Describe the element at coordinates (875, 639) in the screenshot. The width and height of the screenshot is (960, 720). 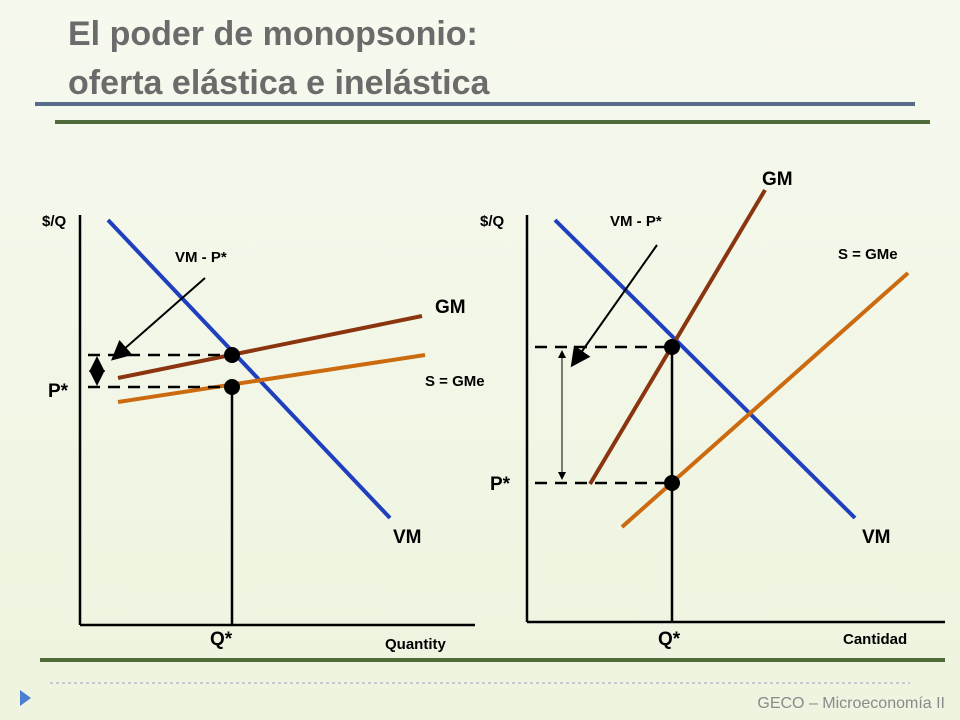
I see `axis-label: Cantidad` at that location.